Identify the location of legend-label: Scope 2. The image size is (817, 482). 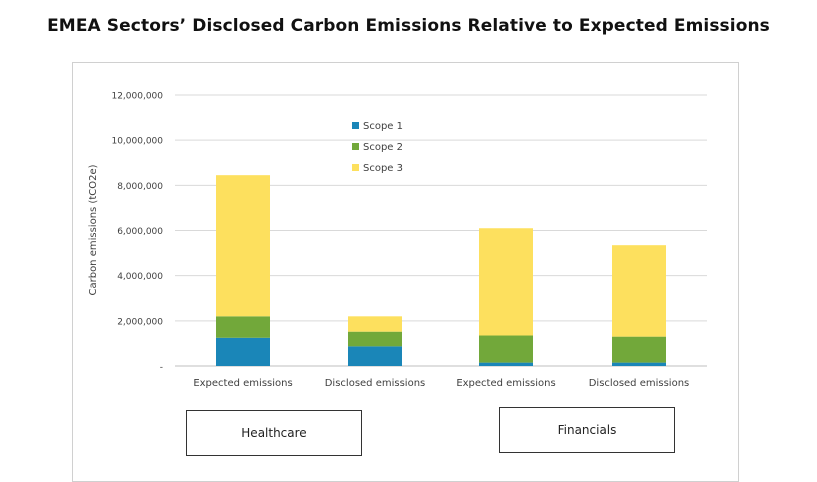
(383, 147).